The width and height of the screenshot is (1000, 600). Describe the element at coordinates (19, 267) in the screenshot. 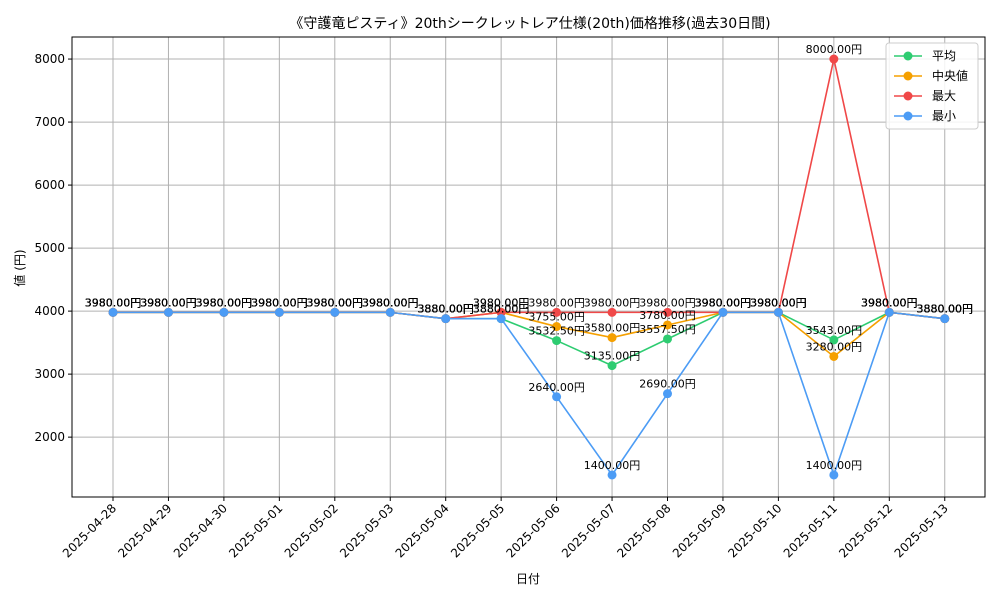

I see `y-axis-label: 値 (円)` at that location.